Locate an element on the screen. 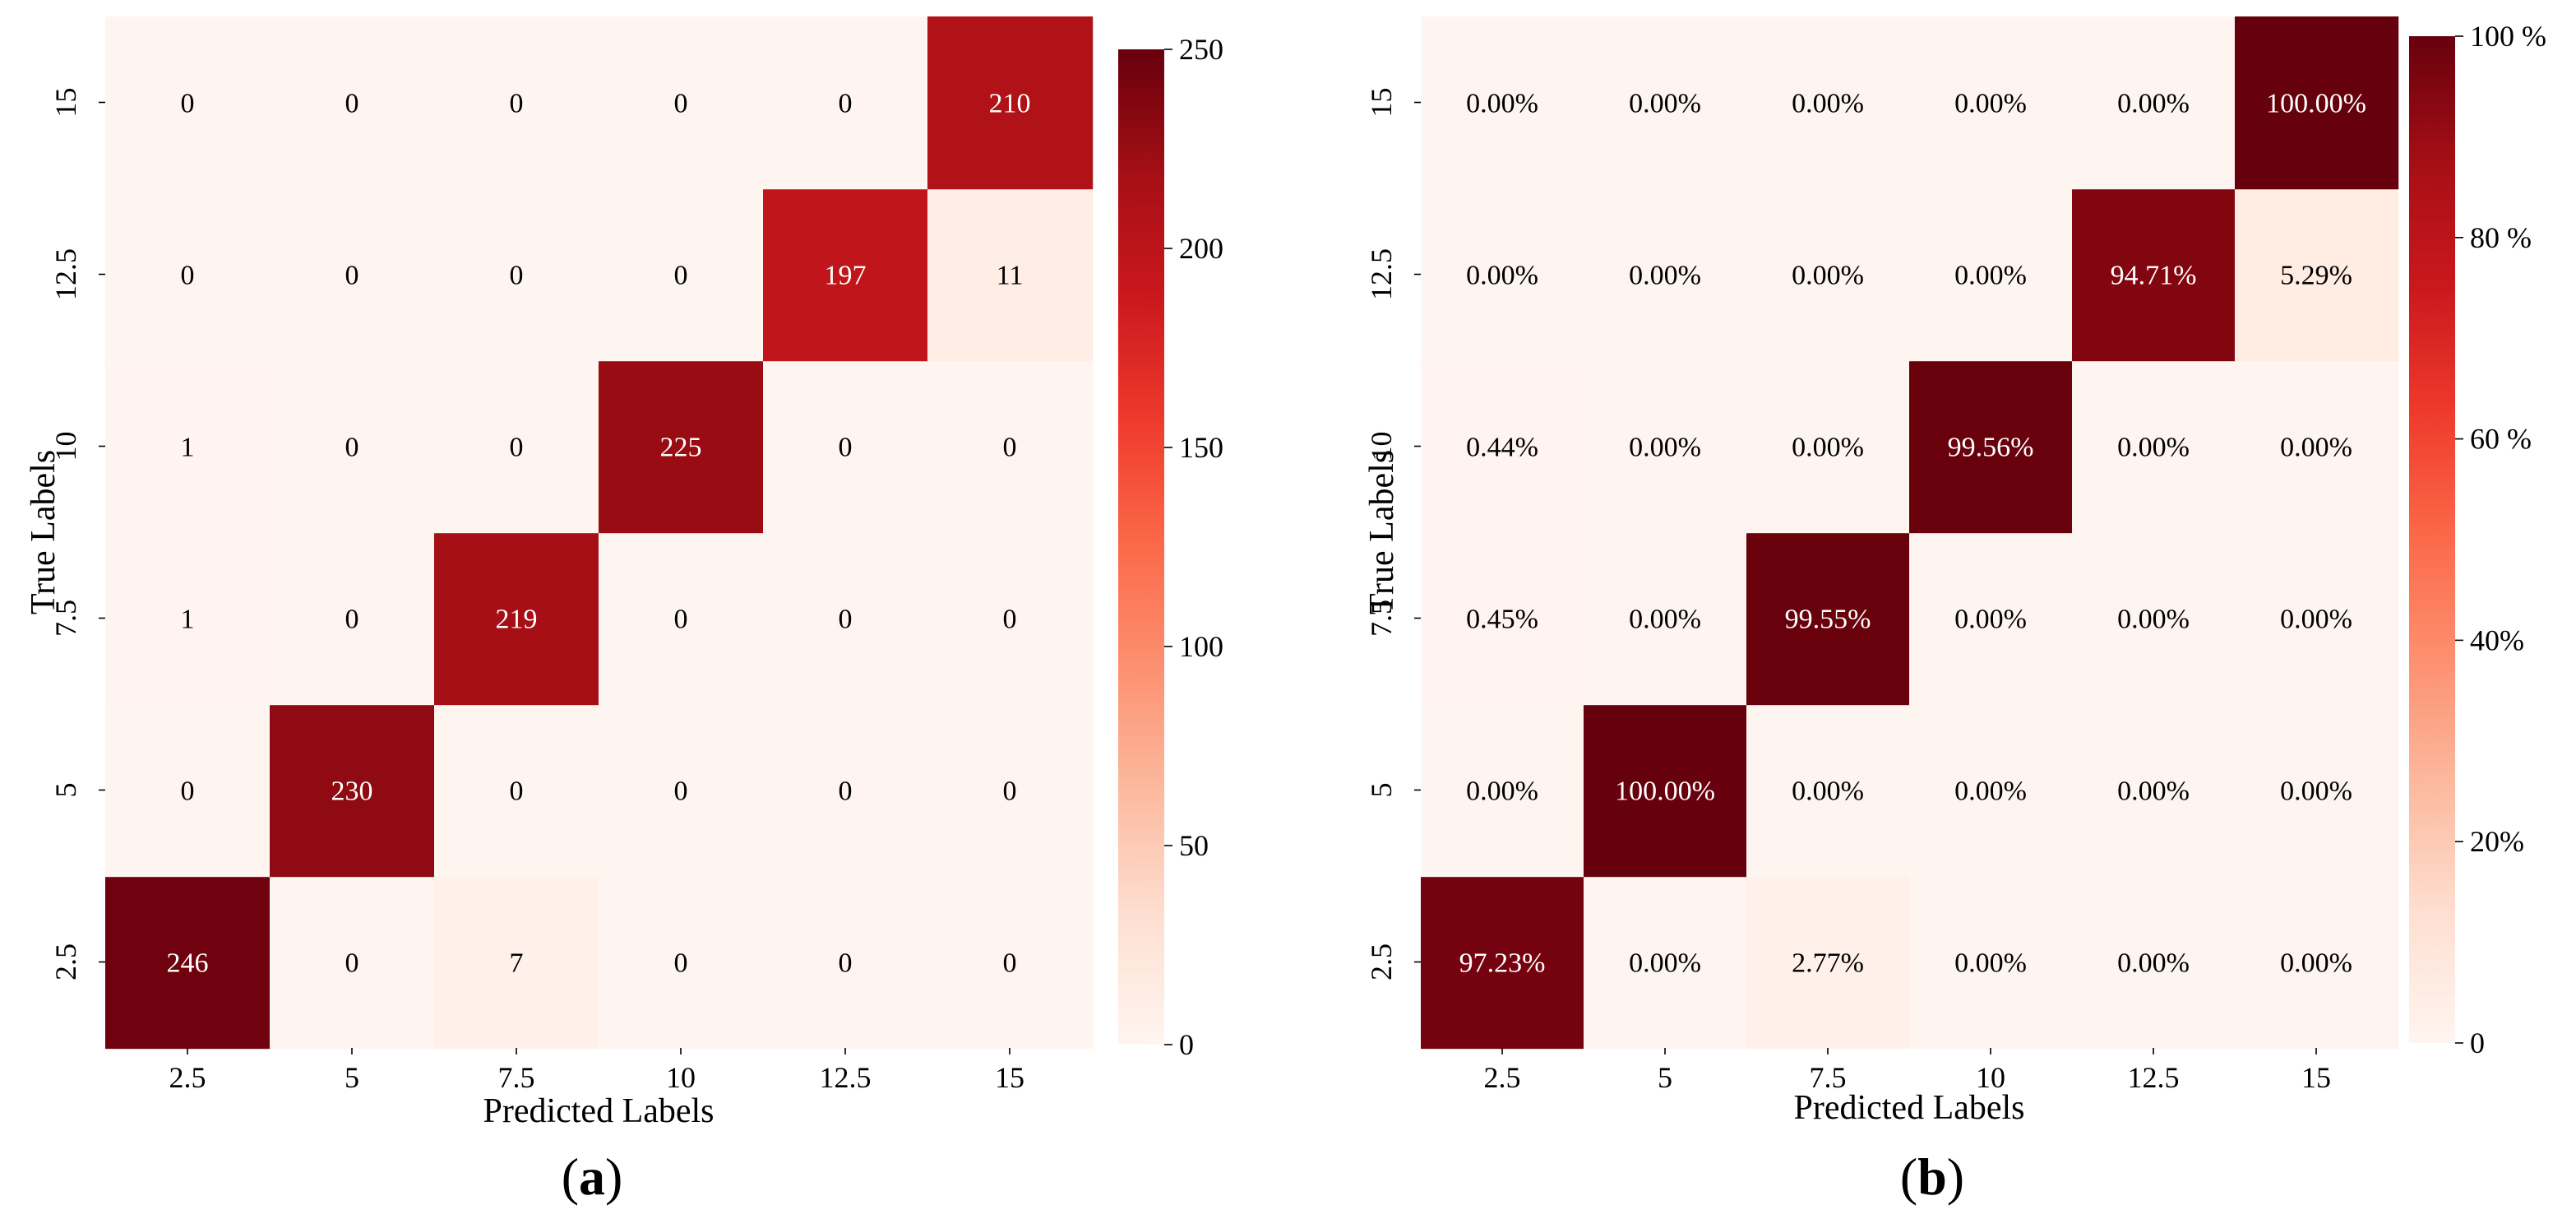 The width and height of the screenshot is (2576, 1219). heatmap-cell-12.5-7.5 is located at coordinates (517, 275).